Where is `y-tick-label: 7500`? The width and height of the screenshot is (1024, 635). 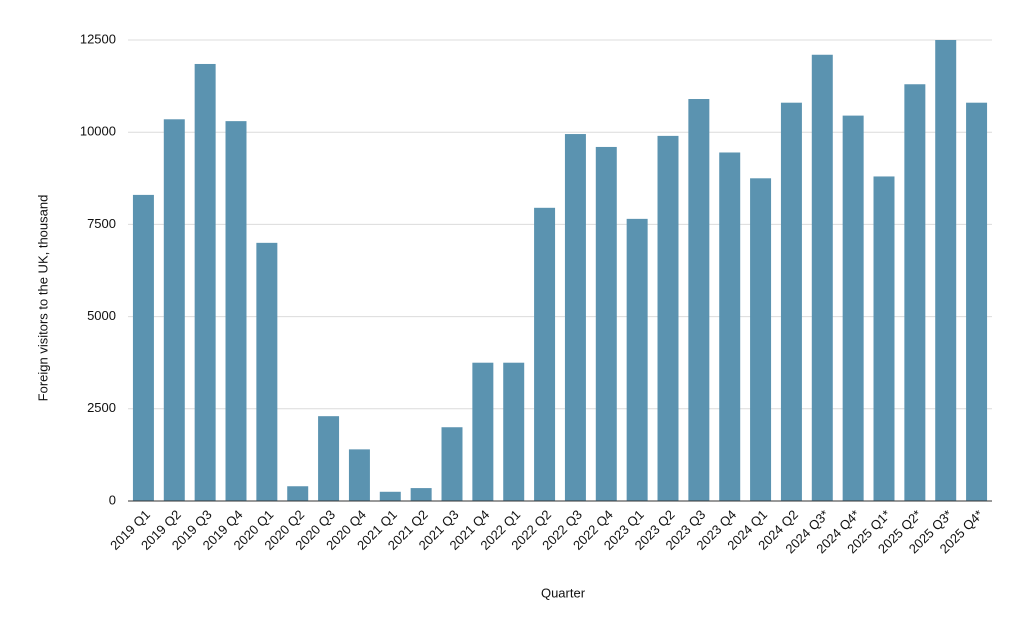
y-tick-label: 7500 is located at coordinates (101, 223).